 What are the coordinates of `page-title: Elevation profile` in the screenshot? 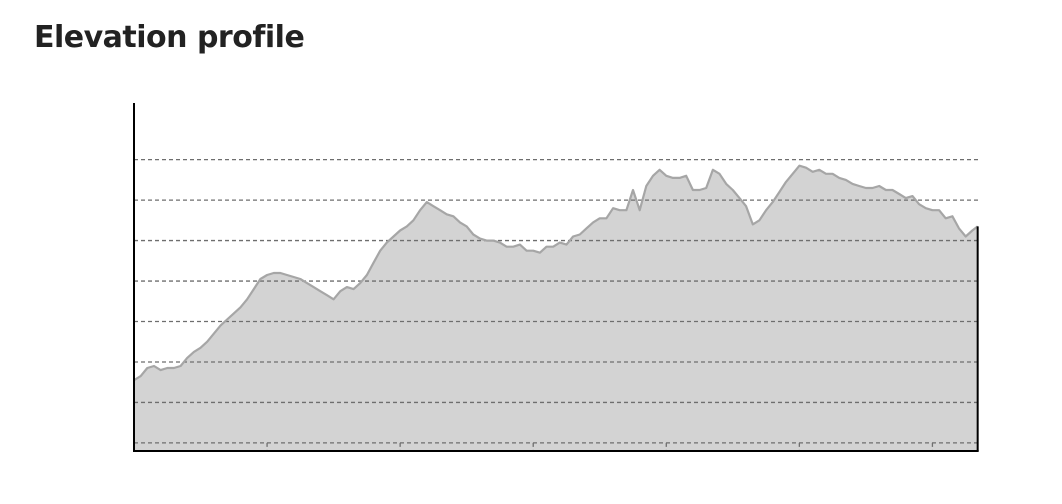 It's located at (169, 37).